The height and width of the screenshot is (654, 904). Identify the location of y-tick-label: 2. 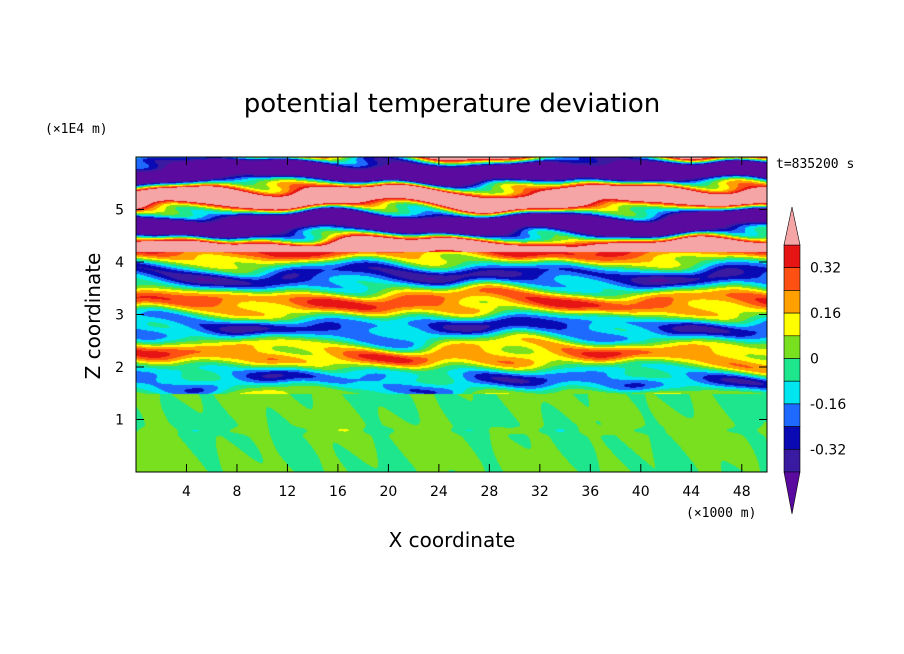
(119, 368).